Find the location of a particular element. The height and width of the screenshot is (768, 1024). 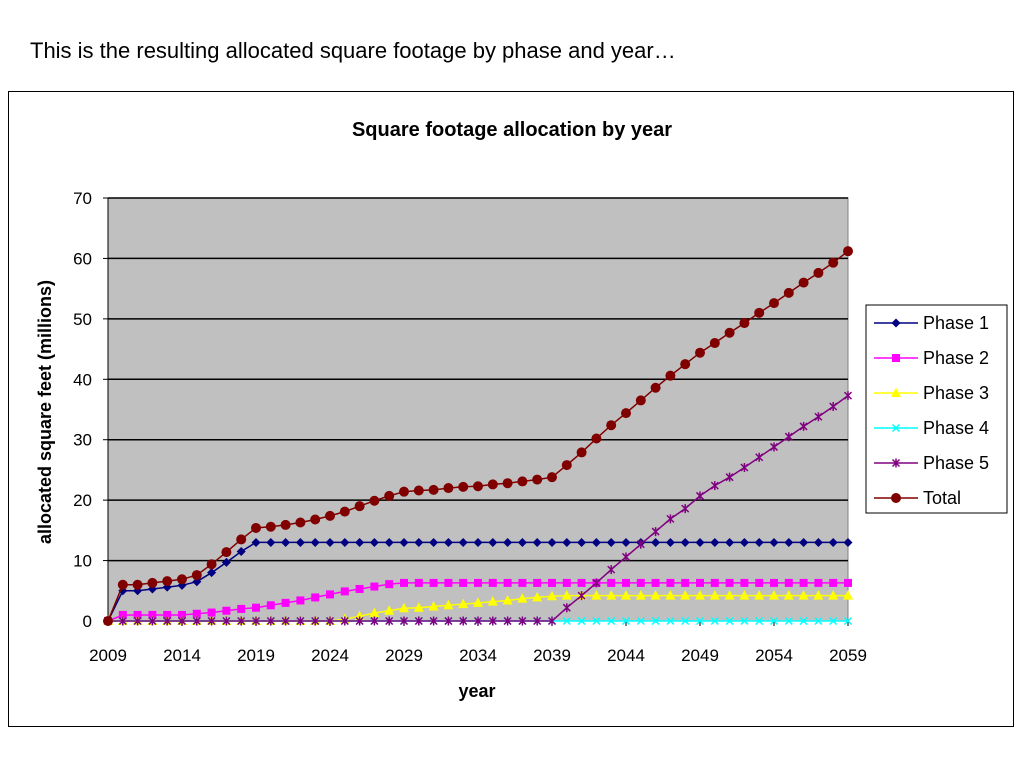

chart-title: Square footage allocation by year is located at coordinates (512, 130).